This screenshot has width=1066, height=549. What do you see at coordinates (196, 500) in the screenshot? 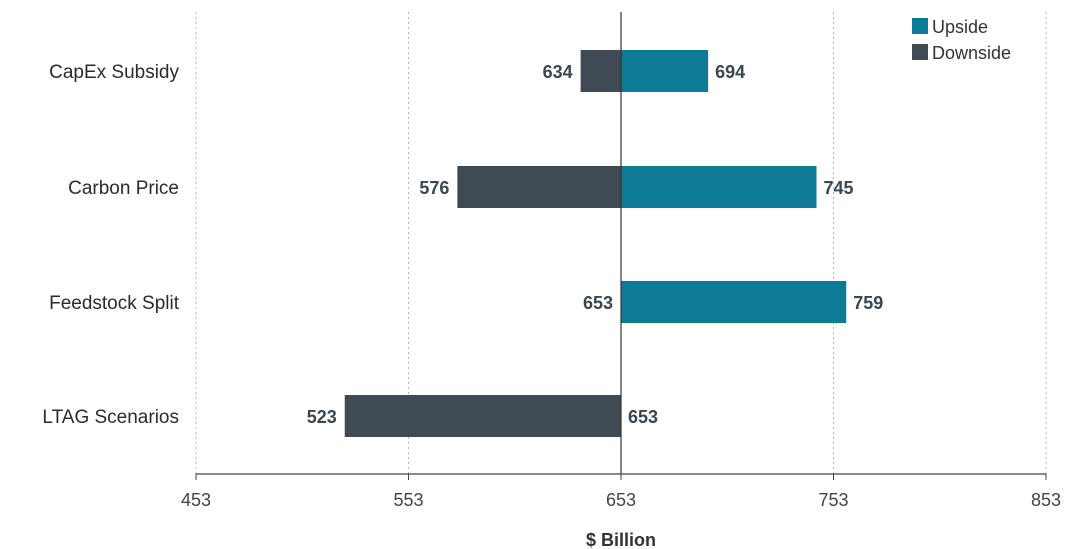
I see `x-tick-label: 453` at bounding box center [196, 500].